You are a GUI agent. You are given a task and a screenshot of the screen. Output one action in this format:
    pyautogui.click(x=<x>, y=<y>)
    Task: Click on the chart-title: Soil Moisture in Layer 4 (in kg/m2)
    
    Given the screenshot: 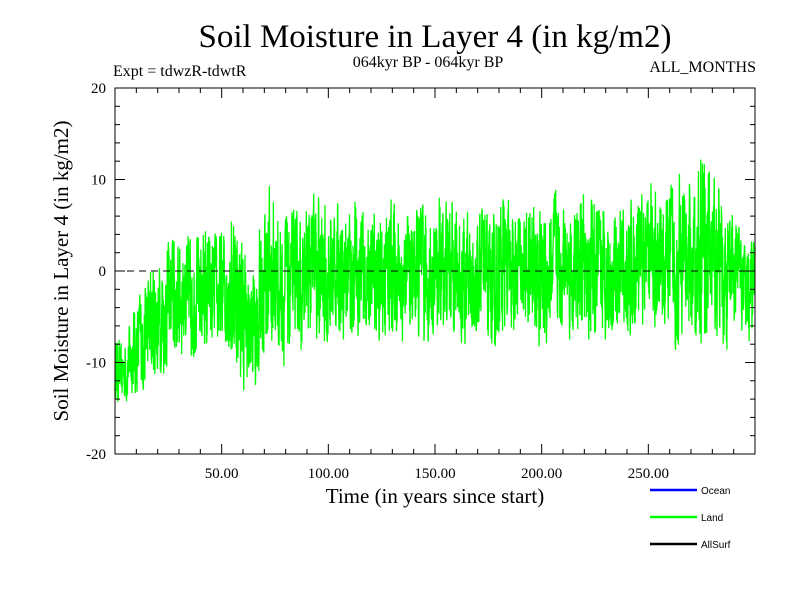 What is the action you would take?
    pyautogui.click(x=435, y=37)
    